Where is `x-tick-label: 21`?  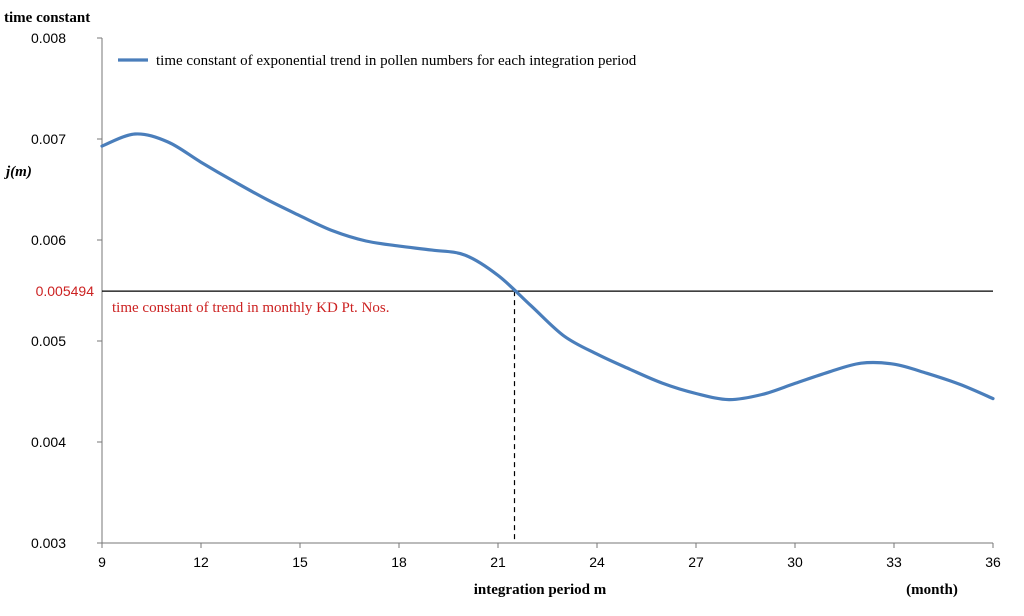
x-tick-label: 21 is located at coordinates (498, 562).